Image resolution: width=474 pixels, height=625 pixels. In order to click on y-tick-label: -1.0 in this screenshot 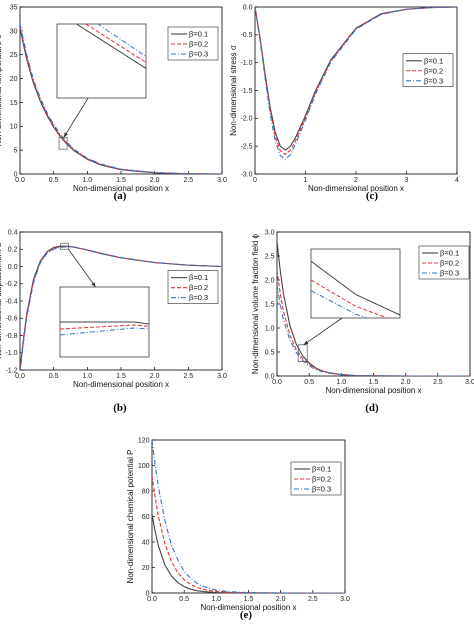, I will do `click(11, 353)`.